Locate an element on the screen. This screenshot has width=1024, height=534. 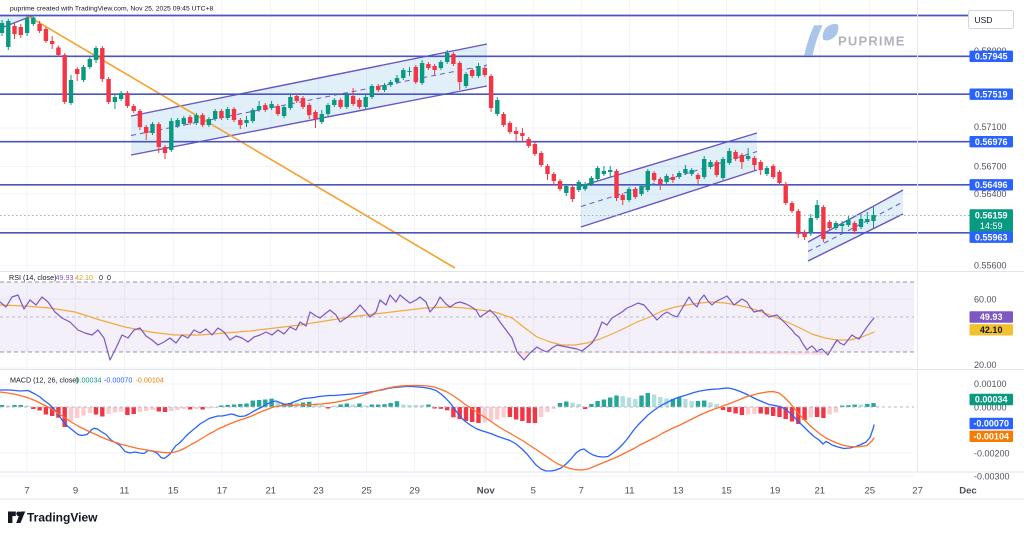
svg-text: 0.55963 is located at coordinates (991, 237).